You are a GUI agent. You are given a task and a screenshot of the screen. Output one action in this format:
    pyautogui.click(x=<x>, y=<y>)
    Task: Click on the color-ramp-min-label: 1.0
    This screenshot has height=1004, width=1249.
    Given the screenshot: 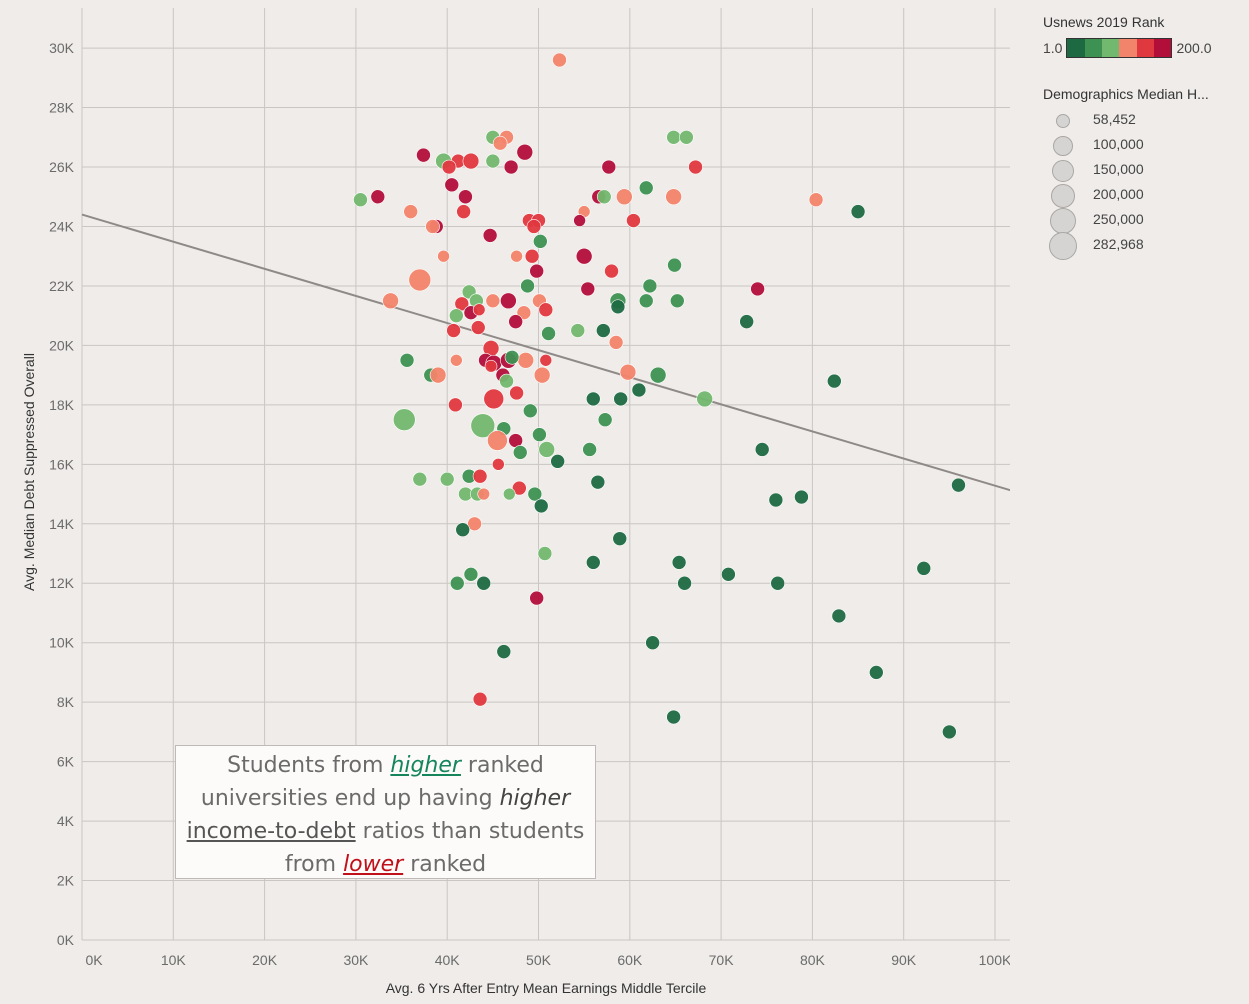 What is the action you would take?
    pyautogui.click(x=1053, y=48)
    